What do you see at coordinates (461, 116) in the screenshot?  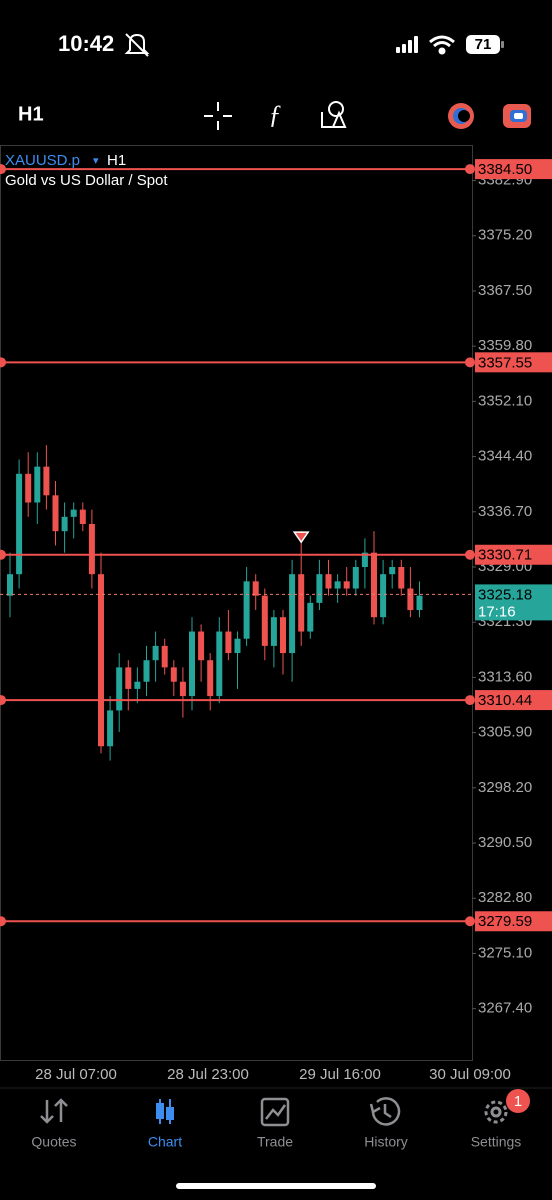 I see `theme-button` at bounding box center [461, 116].